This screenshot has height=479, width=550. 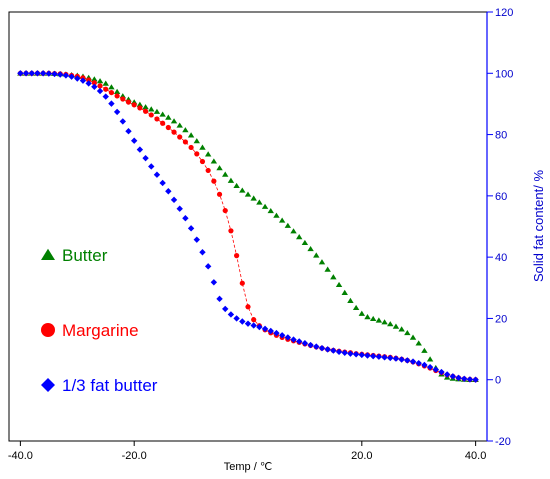 What do you see at coordinates (85, 255) in the screenshot?
I see `legend-label: Butter` at bounding box center [85, 255].